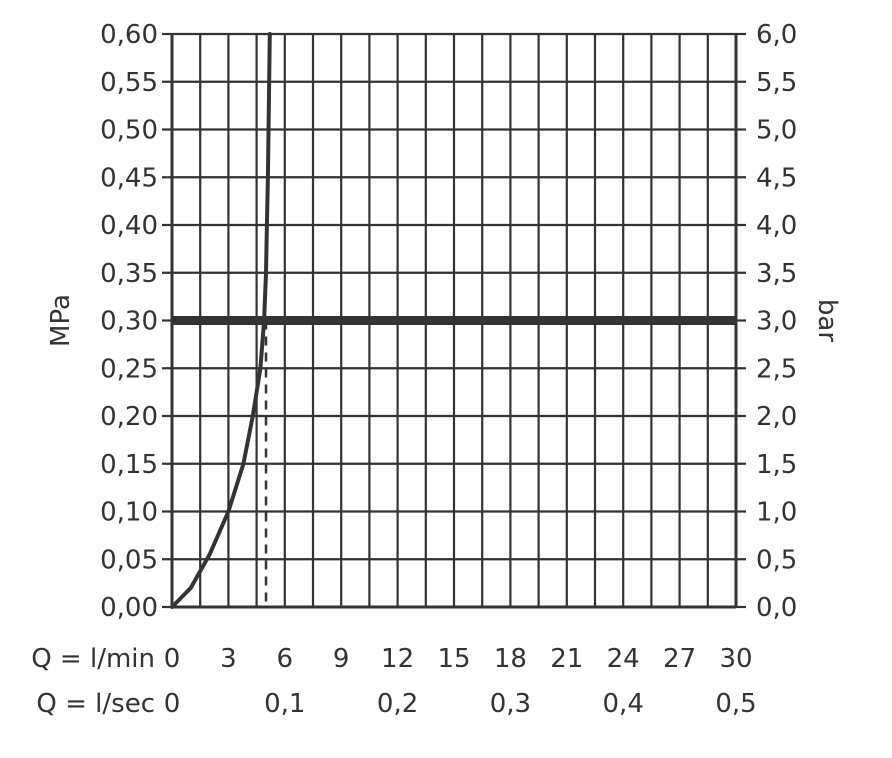 This screenshot has width=892, height=758. What do you see at coordinates (776, 513) in the screenshot?
I see `right-tick-label: 1,0` at bounding box center [776, 513].